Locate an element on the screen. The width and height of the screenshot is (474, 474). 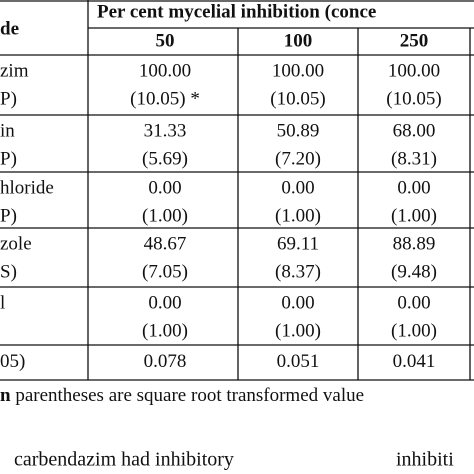
row-label: in is located at coordinates (7, 130).